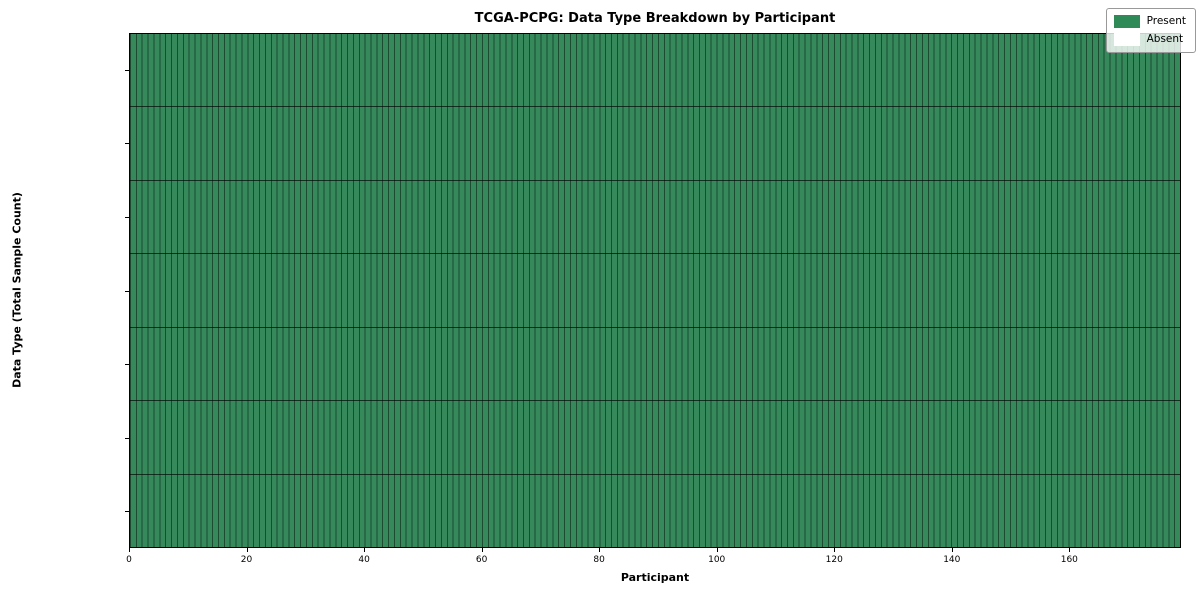  What do you see at coordinates (655, 438) in the screenshot?
I see `heatmap-row-methylation` at bounding box center [655, 438].